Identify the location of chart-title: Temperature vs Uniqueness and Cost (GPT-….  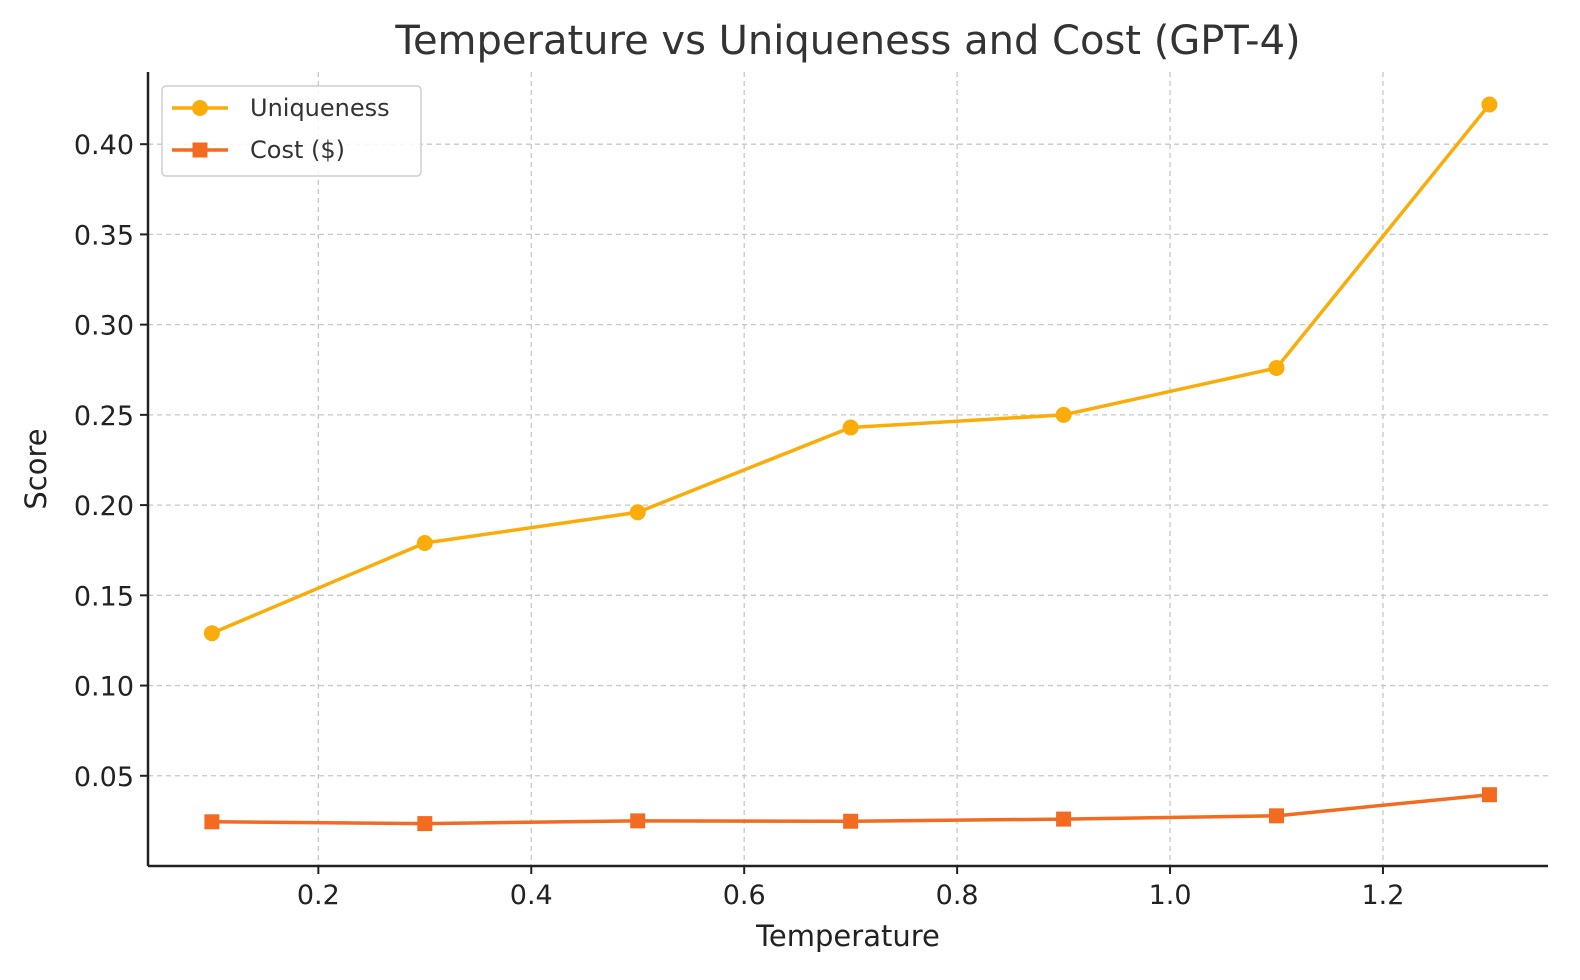
(847, 41).